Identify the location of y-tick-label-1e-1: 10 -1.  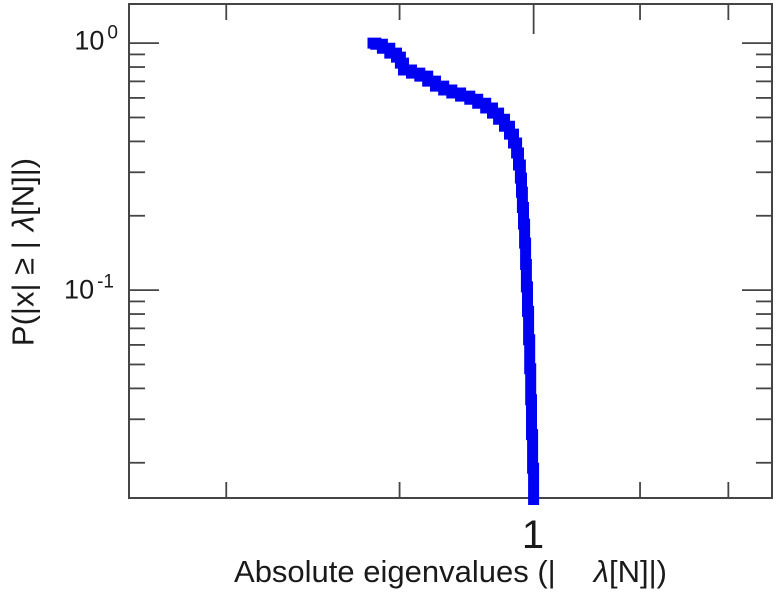
(89, 289).